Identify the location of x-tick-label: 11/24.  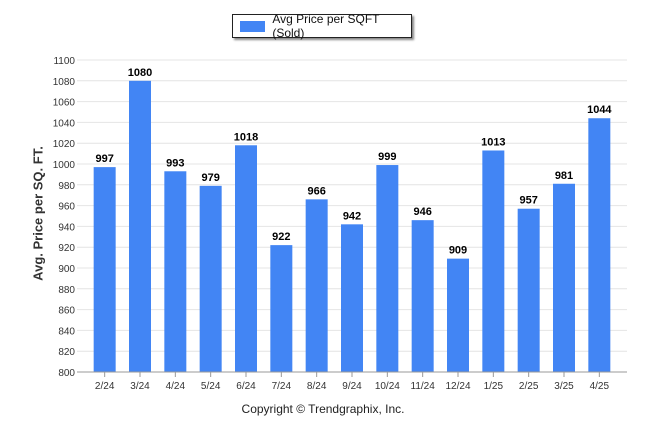
(423, 386).